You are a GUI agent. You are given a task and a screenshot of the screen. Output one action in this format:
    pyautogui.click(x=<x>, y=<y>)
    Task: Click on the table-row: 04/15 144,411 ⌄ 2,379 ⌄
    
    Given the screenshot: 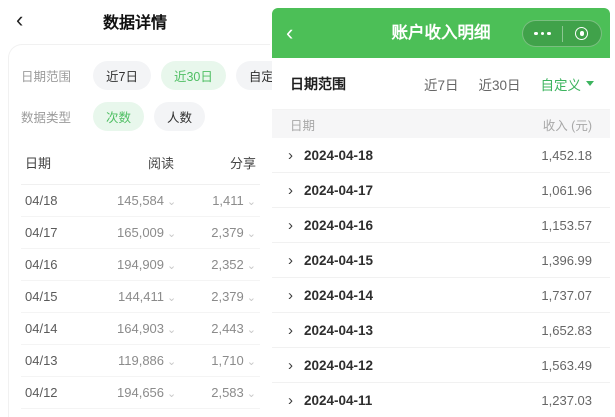 What is the action you would take?
    pyautogui.click(x=140, y=297)
    